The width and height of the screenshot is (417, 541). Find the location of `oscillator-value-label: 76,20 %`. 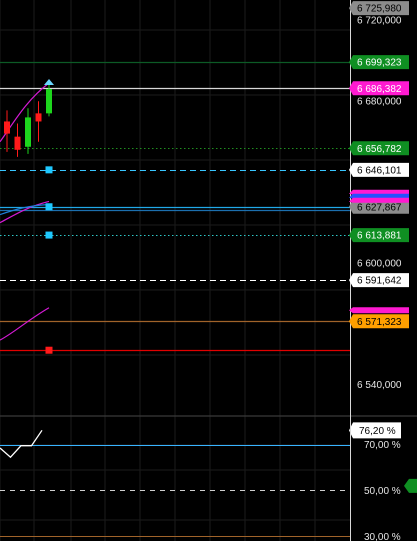

oscillator-value-label: 76,20 % is located at coordinates (377, 431).